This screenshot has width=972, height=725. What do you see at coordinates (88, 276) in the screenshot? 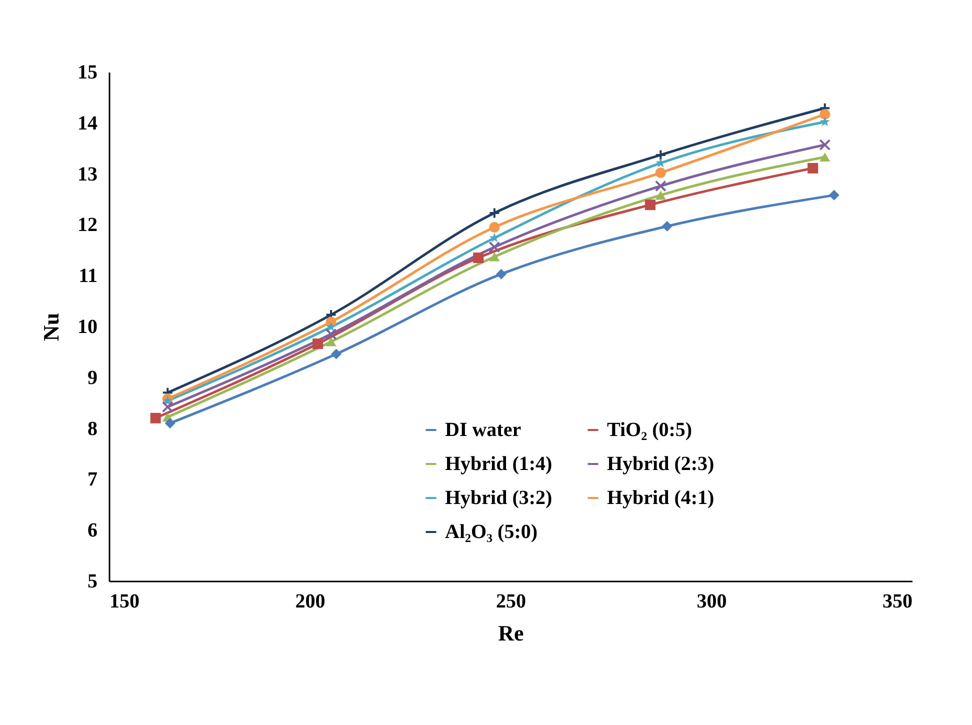
I see `y-tick-label: 11` at bounding box center [88, 276].